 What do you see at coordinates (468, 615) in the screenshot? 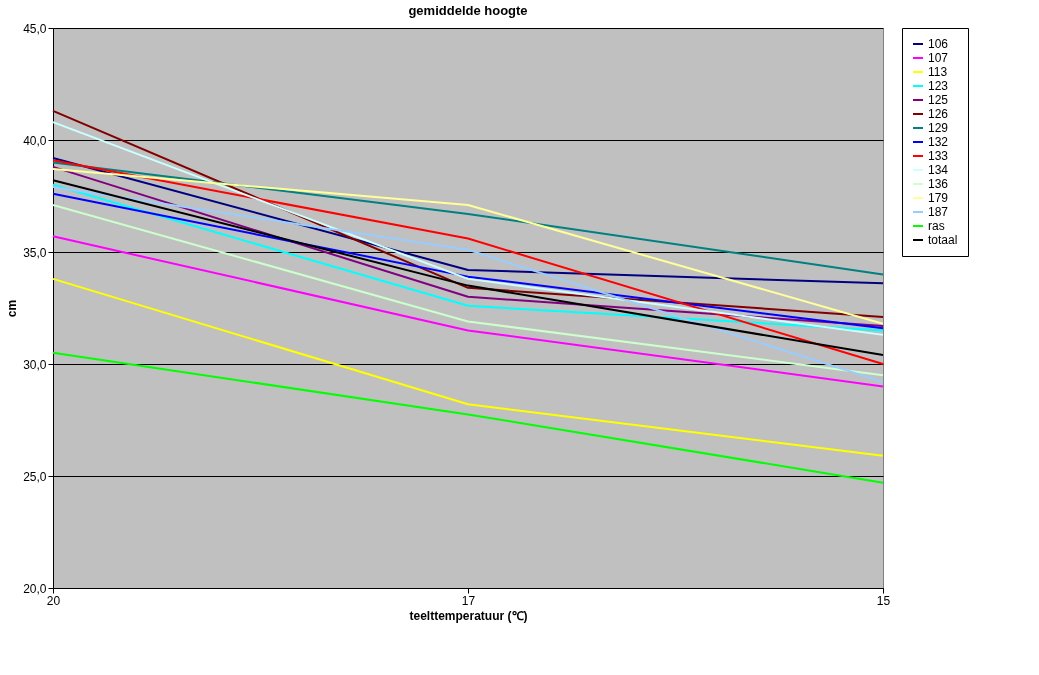
I see `x-axis-title: teelttemperatuur (℃)` at bounding box center [468, 615].